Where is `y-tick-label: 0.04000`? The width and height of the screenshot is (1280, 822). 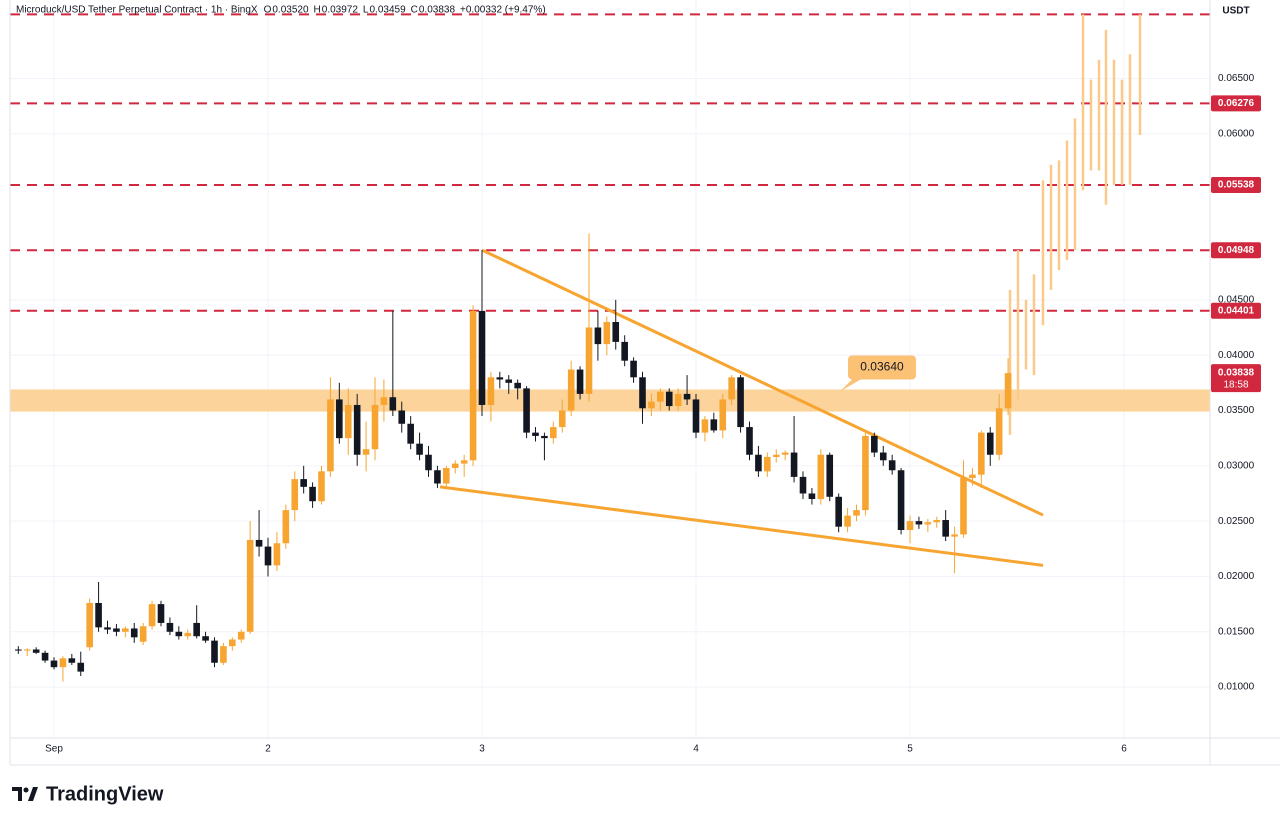
y-tick-label: 0.04000 is located at coordinates (1236, 355).